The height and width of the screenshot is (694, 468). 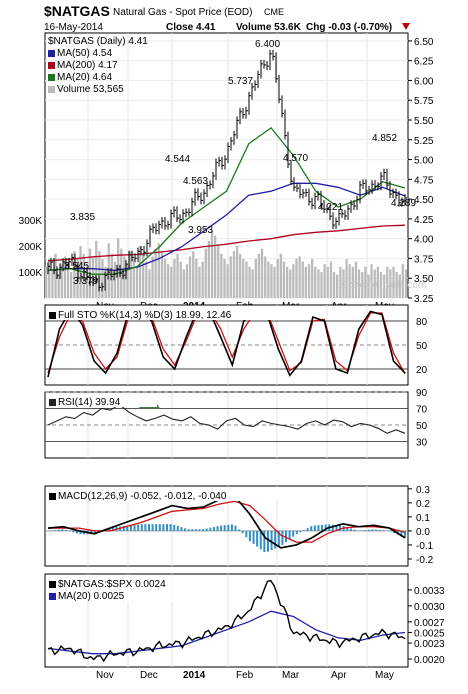 What do you see at coordinates (406, 26) in the screenshot?
I see `down-arrow-icon` at bounding box center [406, 26].